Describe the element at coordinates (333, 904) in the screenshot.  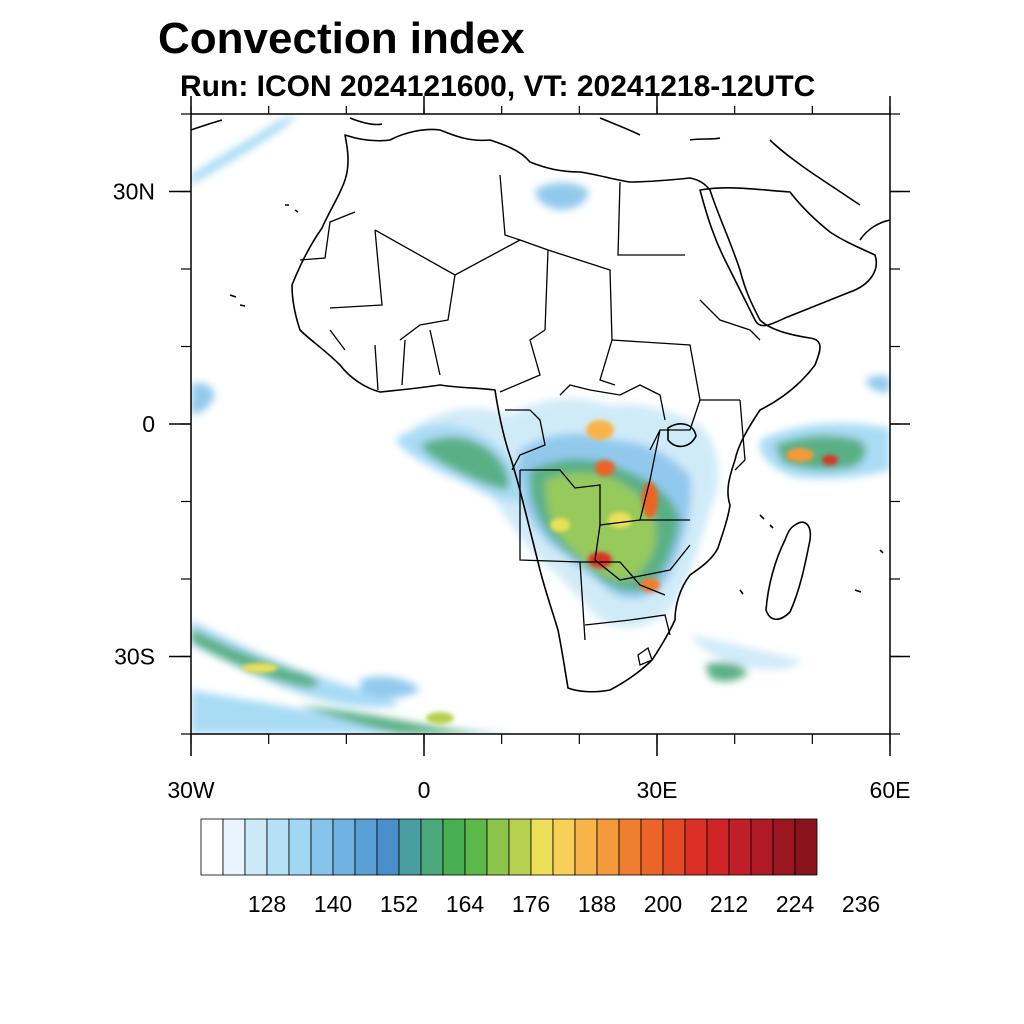
I see `colorbar-label: 140` at that location.